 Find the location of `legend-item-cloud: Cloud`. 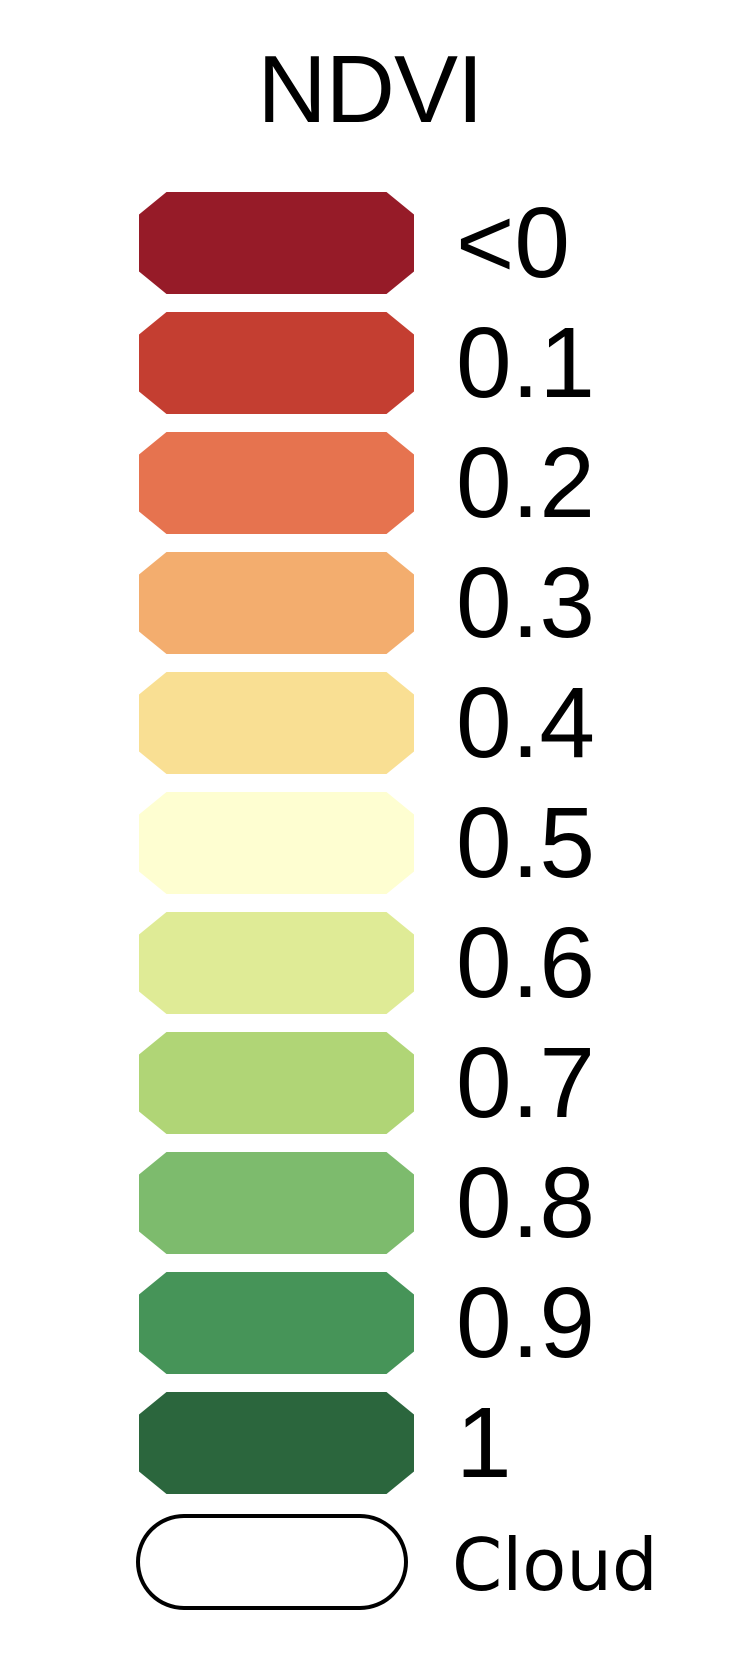

legend-item-cloud: Cloud is located at coordinates (377, 1565).